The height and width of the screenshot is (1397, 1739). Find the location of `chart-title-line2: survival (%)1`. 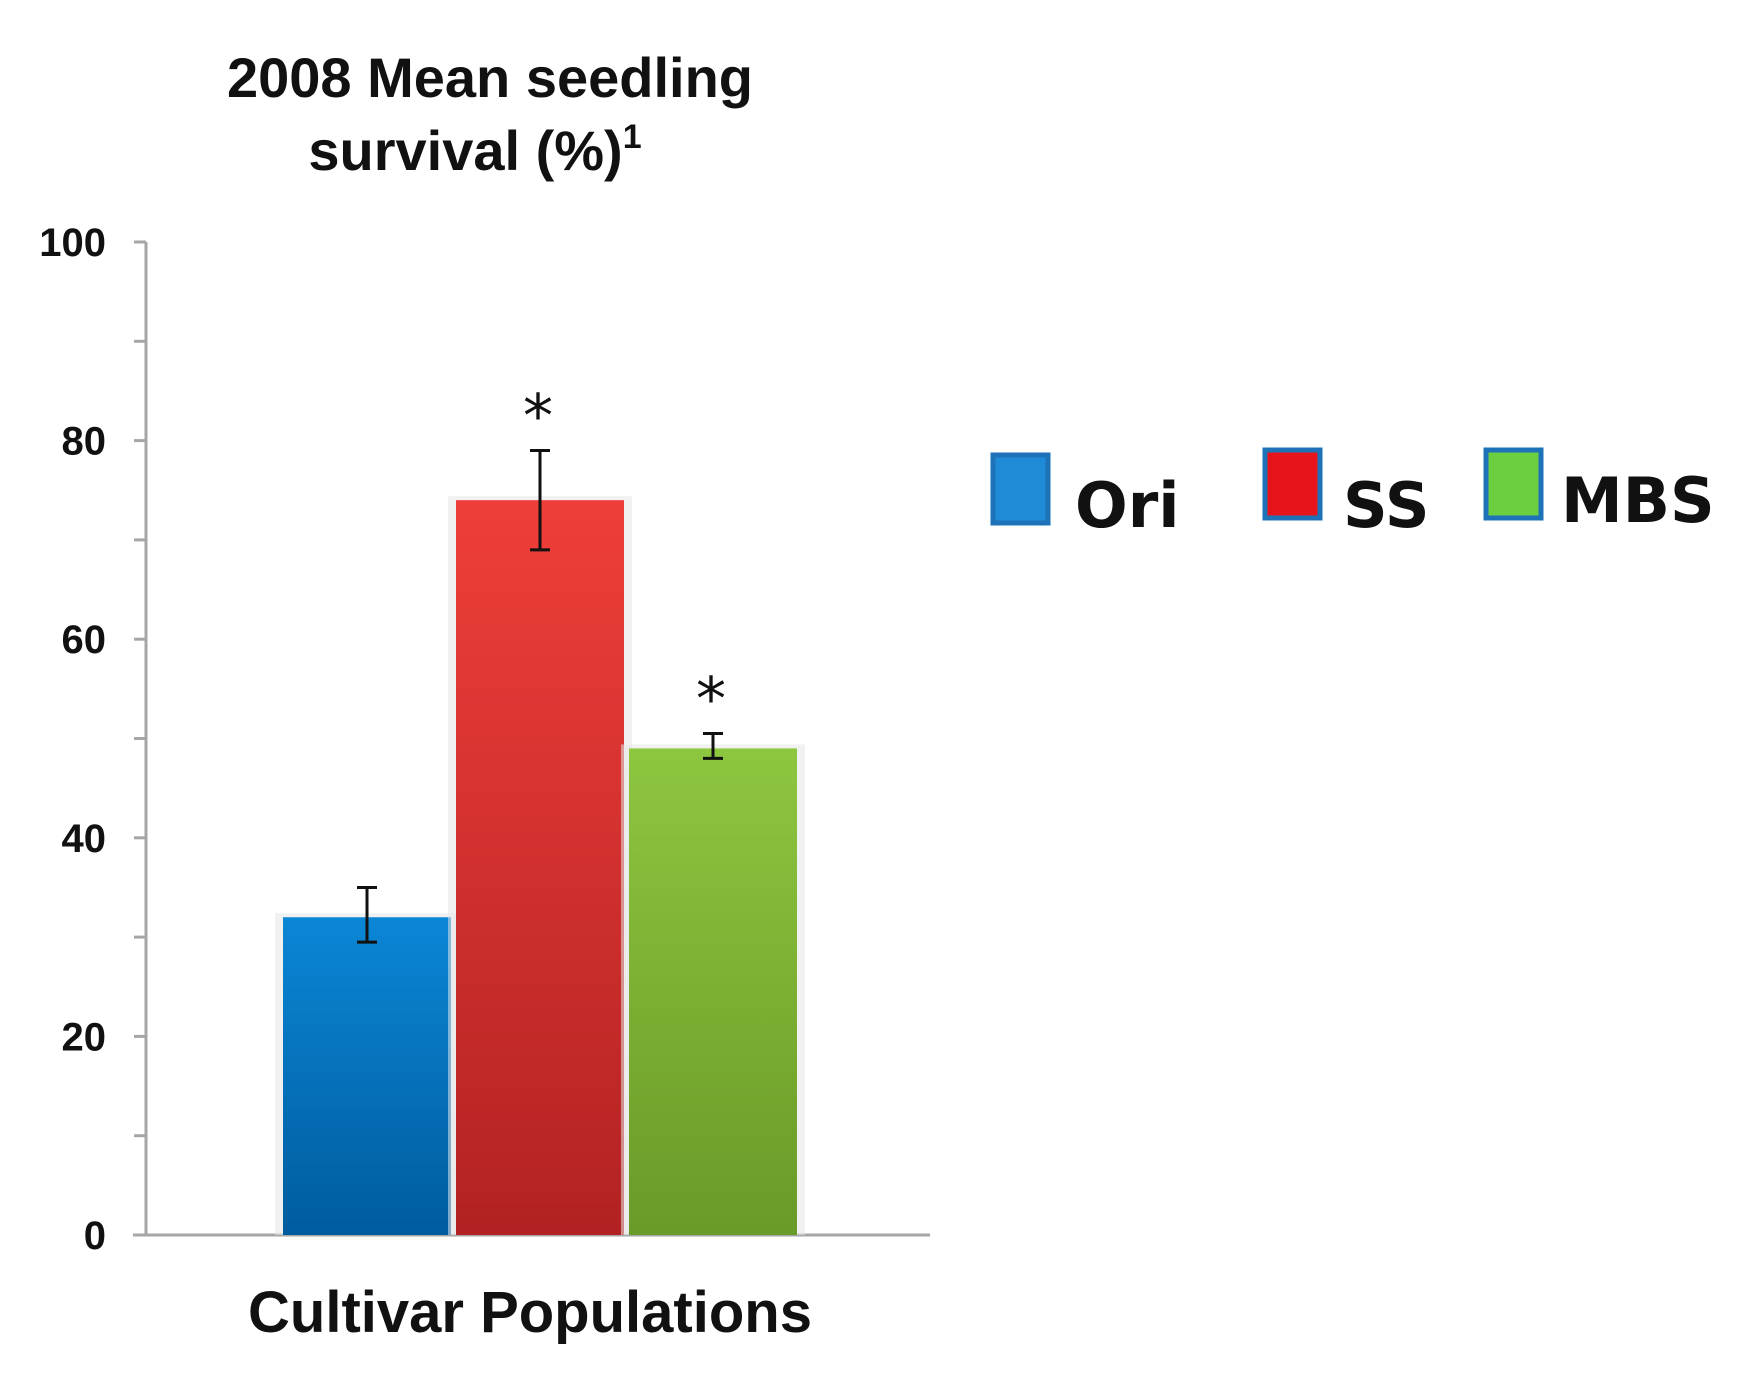

chart-title-line2: survival (%)1 is located at coordinates (474, 150).